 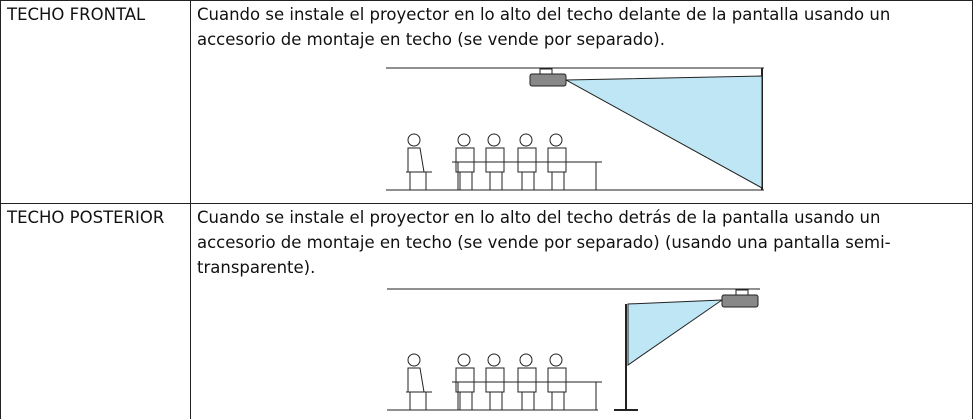 What do you see at coordinates (573, 349) in the screenshot?
I see `rear-ceiling-illustration` at bounding box center [573, 349].